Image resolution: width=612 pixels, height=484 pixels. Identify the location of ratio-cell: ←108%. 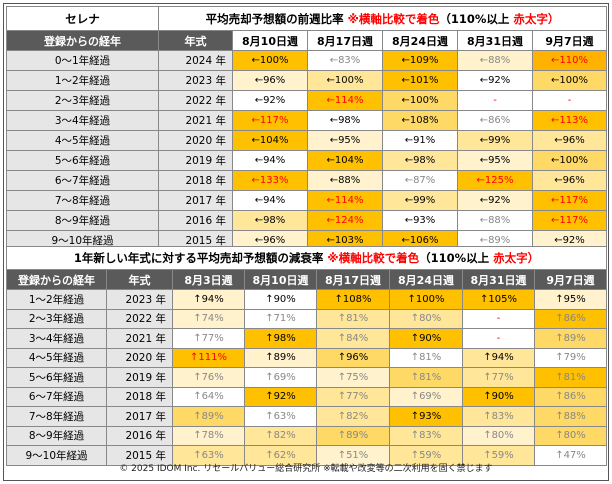
(420, 120).